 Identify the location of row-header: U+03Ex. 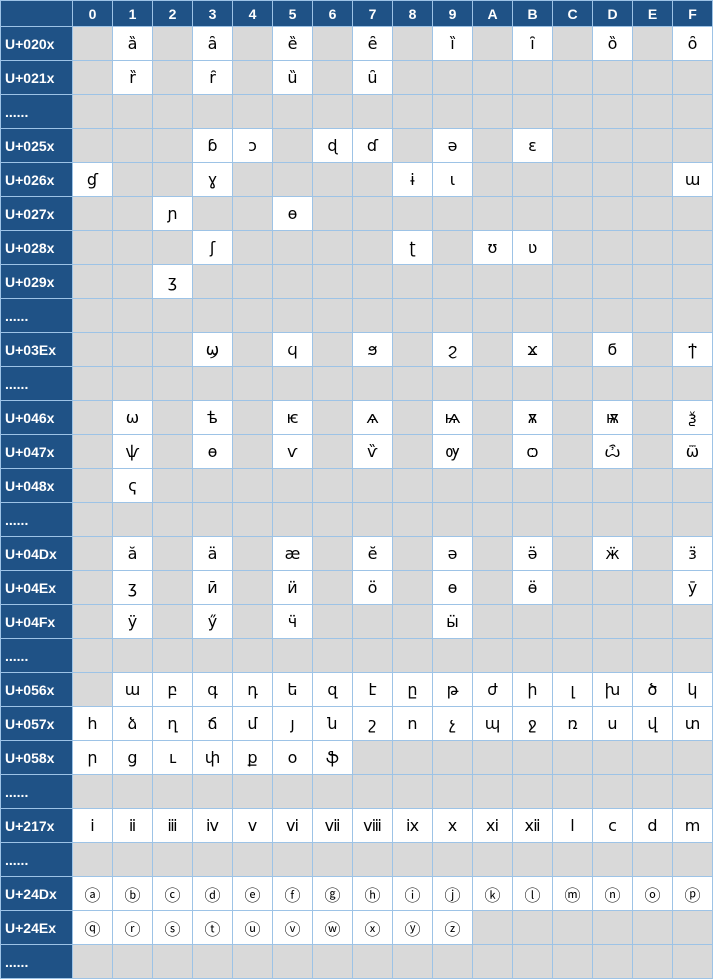
(36, 349).